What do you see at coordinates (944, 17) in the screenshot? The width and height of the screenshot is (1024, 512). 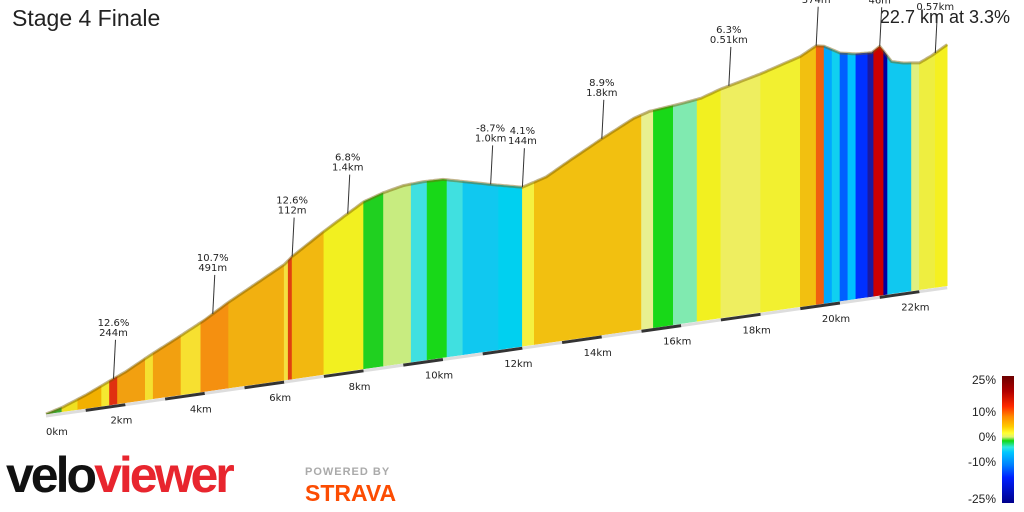 I see `route-summary: 22.7 km at 3.3%` at bounding box center [944, 17].